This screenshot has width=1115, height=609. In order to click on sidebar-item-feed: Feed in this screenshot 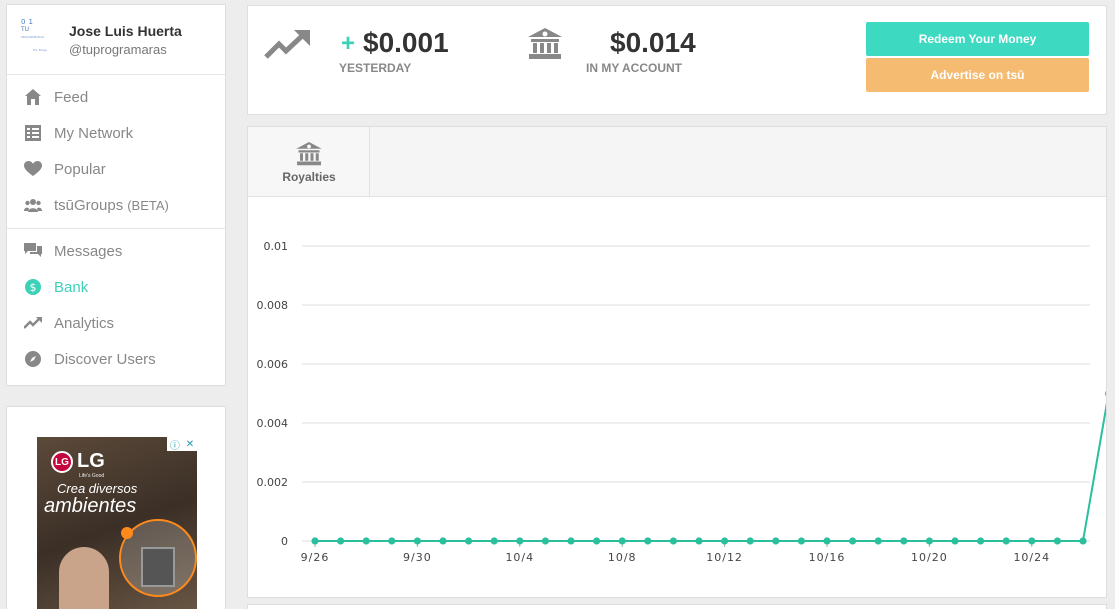, I will do `click(116, 97)`.